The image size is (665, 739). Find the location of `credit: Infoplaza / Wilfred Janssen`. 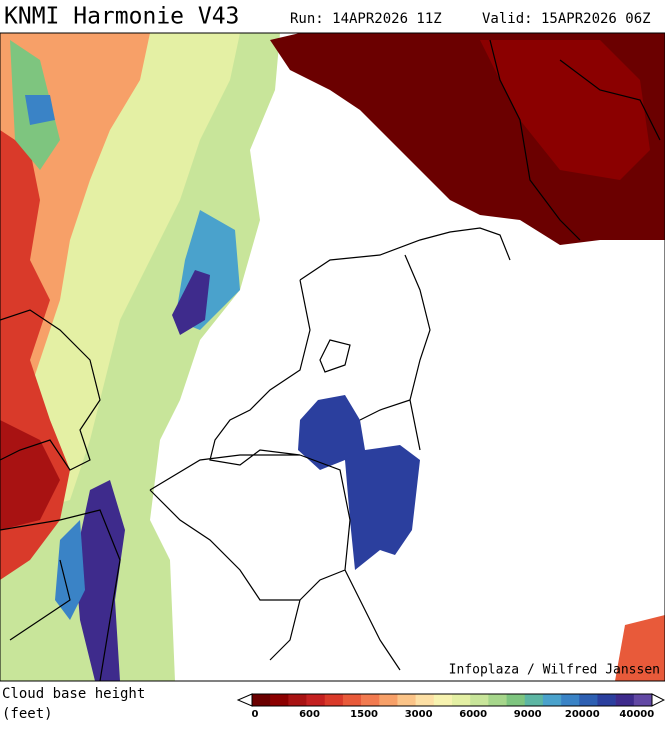

credit: Infoplaza / Wilfred Janssen is located at coordinates (554, 670).